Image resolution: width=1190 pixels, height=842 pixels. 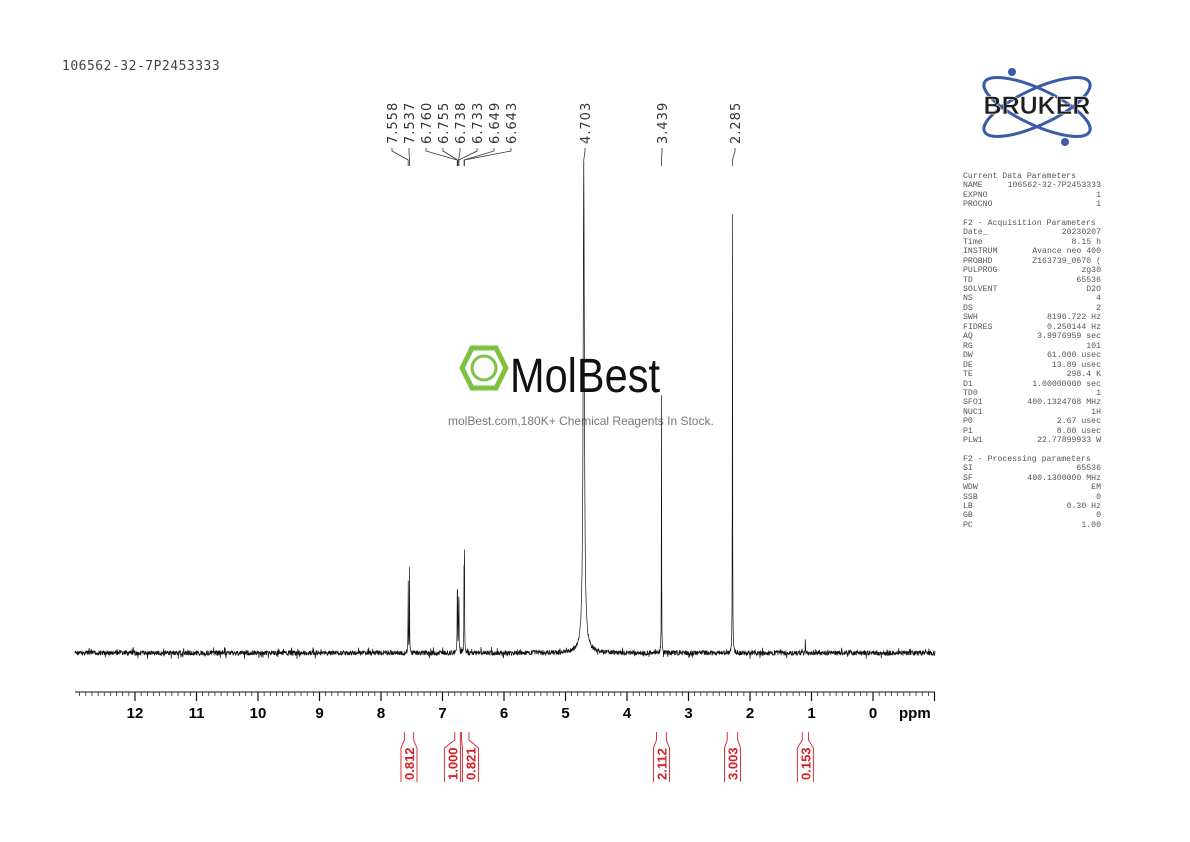 I want to click on param-row: NS 4, so click(x=1032, y=298).